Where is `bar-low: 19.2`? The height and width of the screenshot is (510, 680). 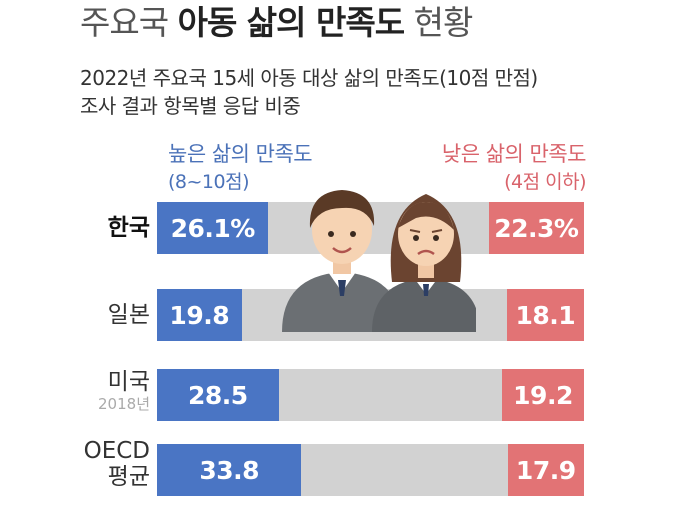 bar-low: 19.2 is located at coordinates (543, 395).